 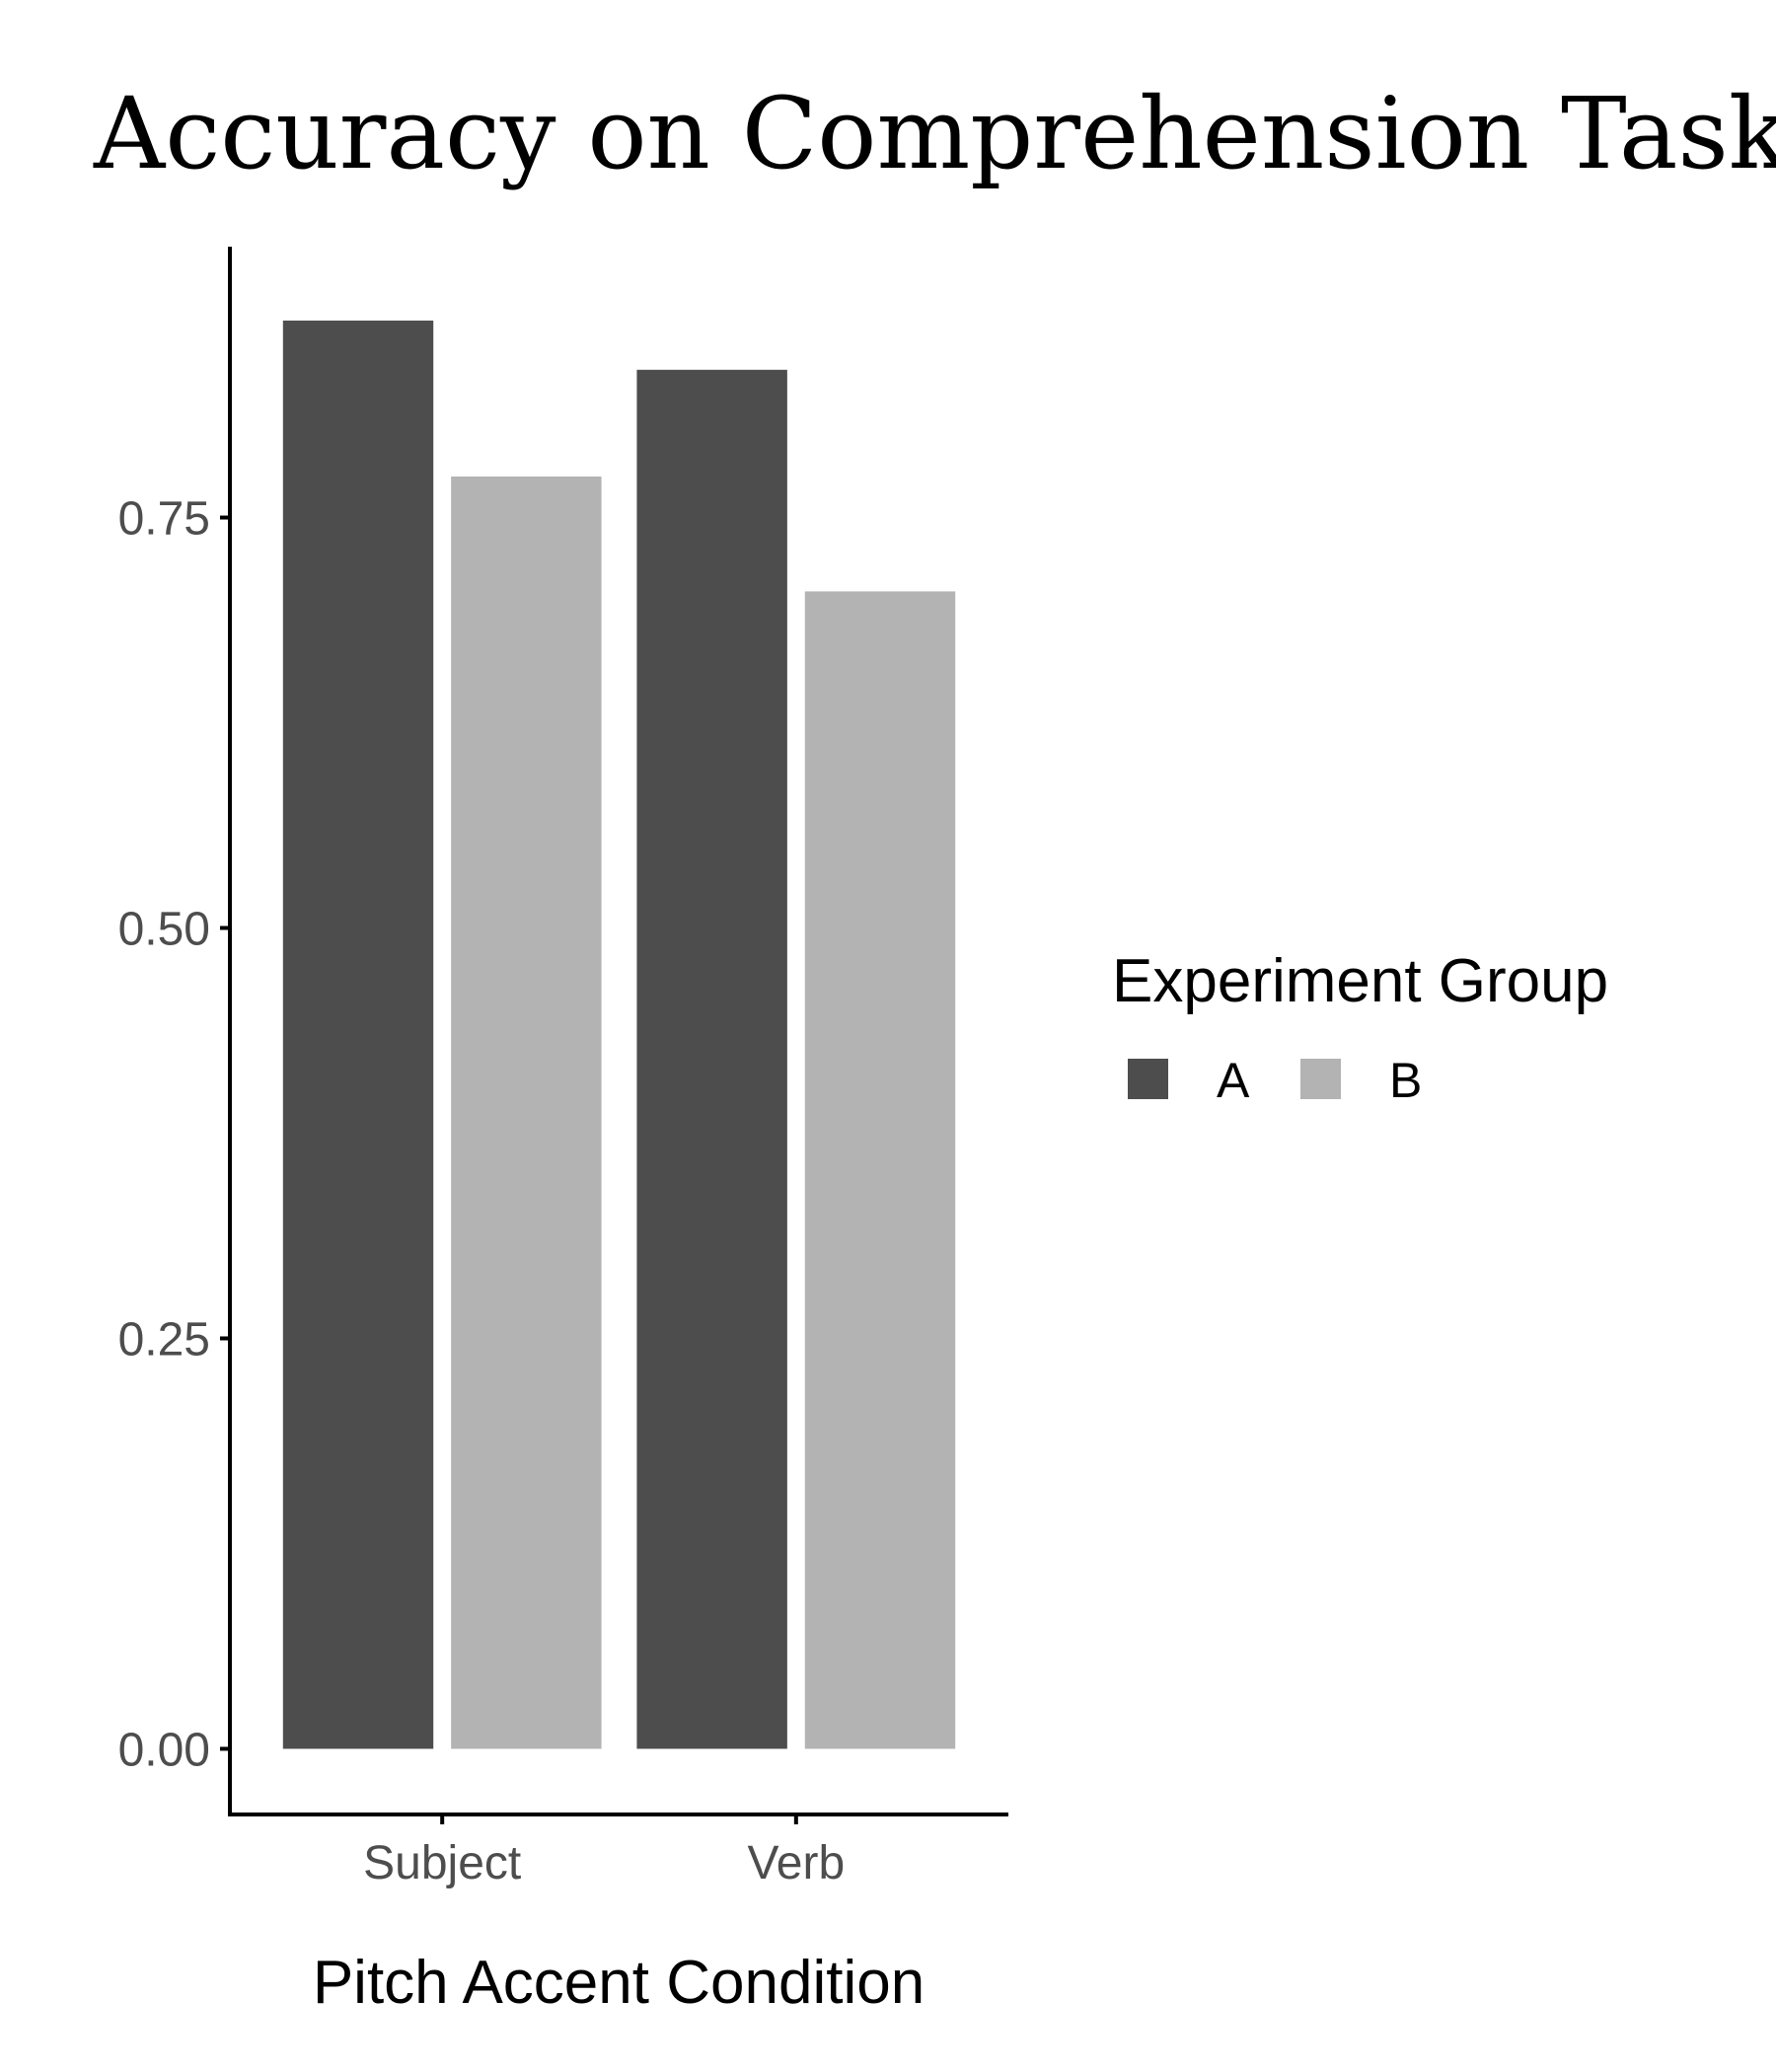 What do you see at coordinates (164, 520) in the screenshot?
I see `y-tick-label: 0.75` at bounding box center [164, 520].